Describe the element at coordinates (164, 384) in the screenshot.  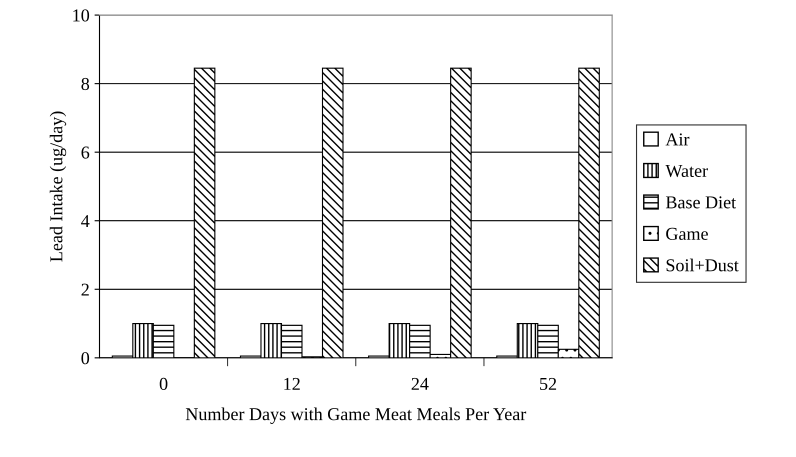
I see `x-tick-label: 0` at that location.